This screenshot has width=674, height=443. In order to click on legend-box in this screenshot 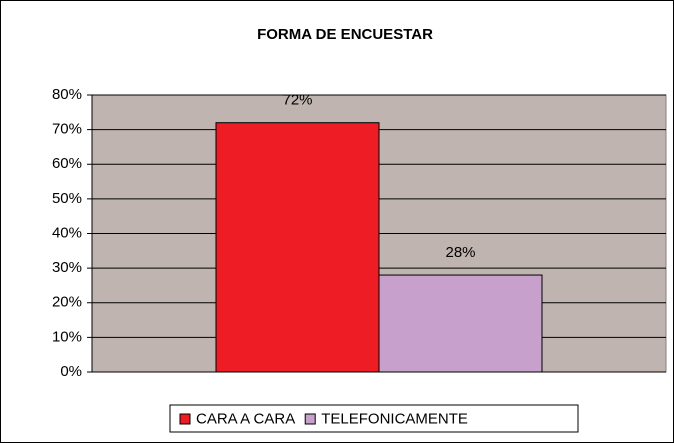, I will do `click(374, 418)`.